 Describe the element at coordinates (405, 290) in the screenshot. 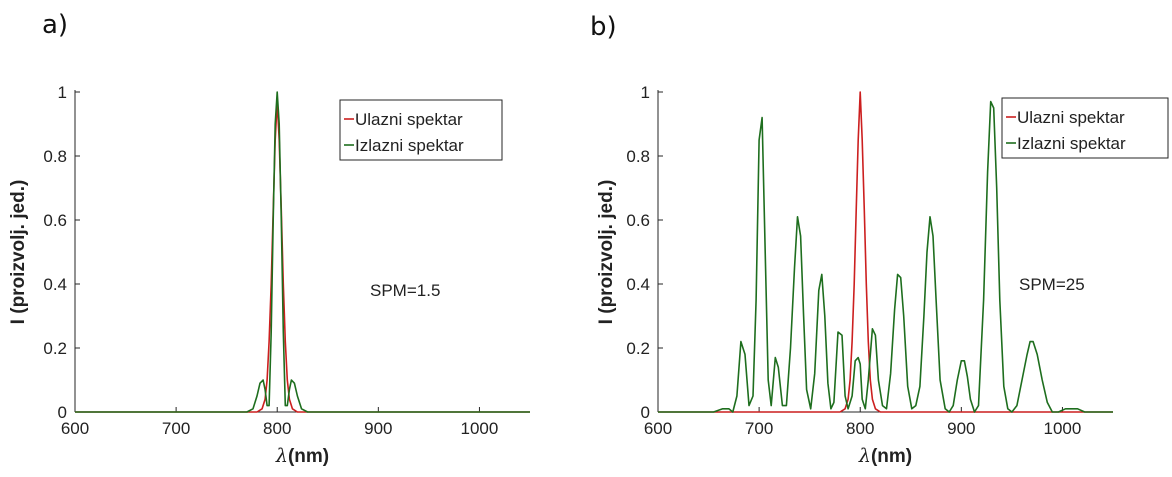

I see `annotation: SPM=1.5` at that location.